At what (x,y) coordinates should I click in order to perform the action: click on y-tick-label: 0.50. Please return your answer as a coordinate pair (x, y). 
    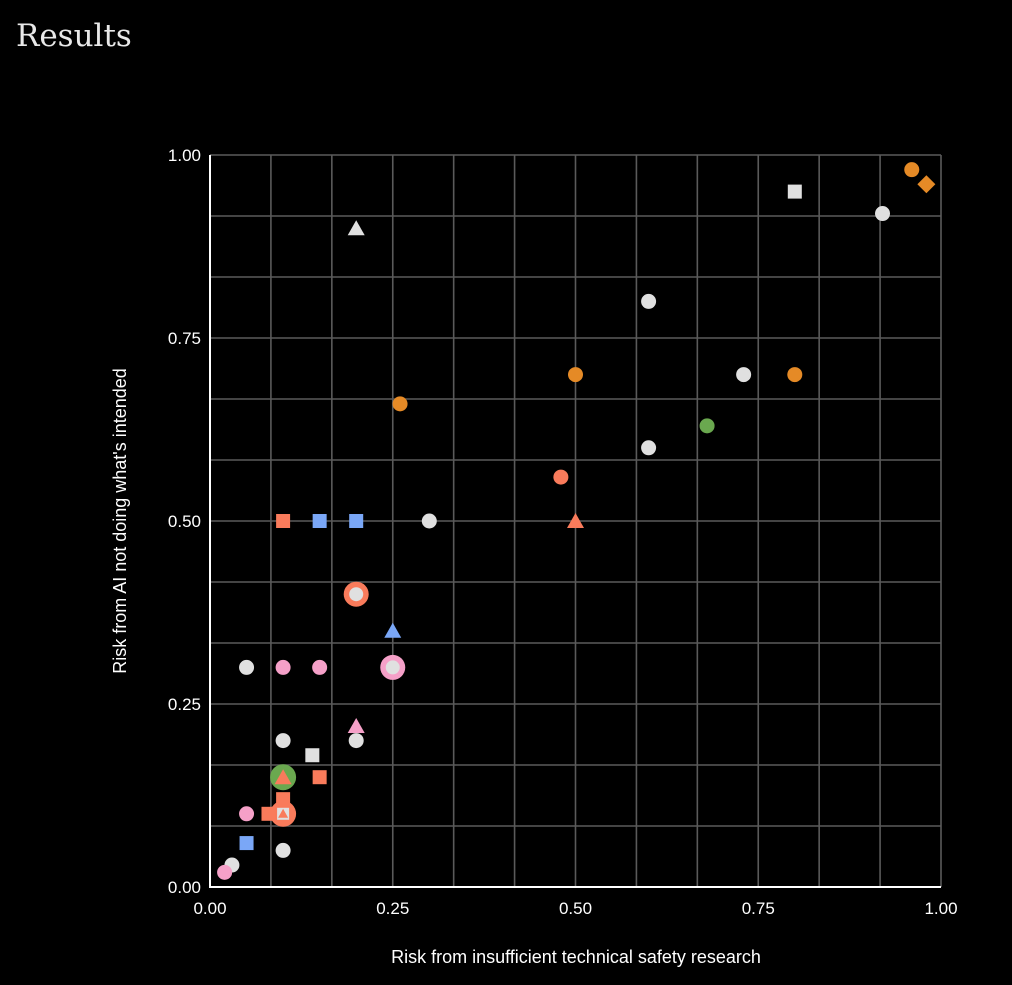
    Looking at the image, I should click on (184, 521).